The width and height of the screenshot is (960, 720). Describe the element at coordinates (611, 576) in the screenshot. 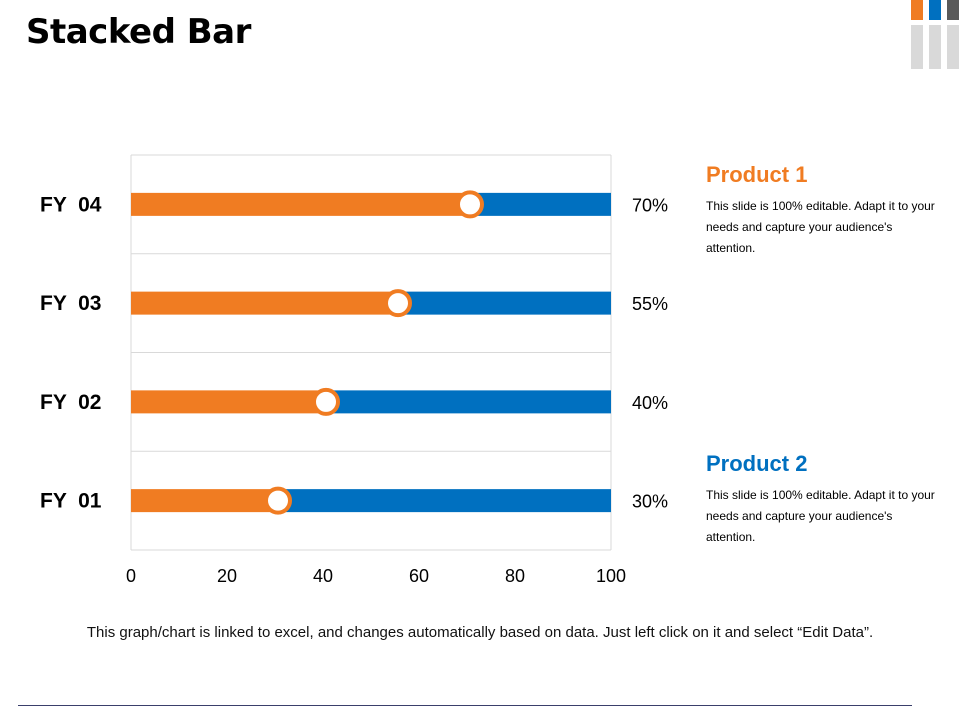

I see `x-tick-label: 100` at that location.